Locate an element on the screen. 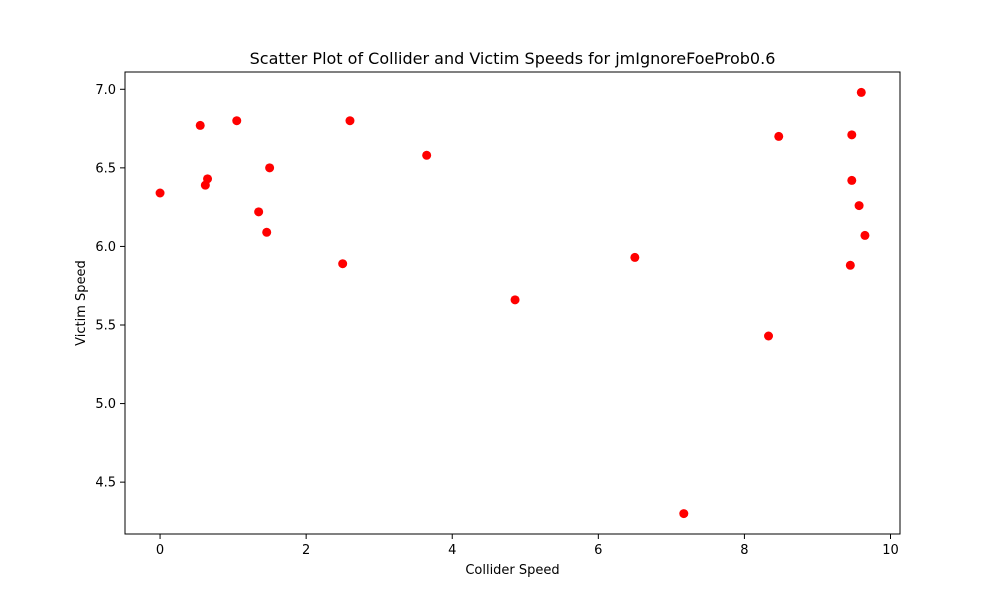  x-tick-label: 8 is located at coordinates (744, 550).